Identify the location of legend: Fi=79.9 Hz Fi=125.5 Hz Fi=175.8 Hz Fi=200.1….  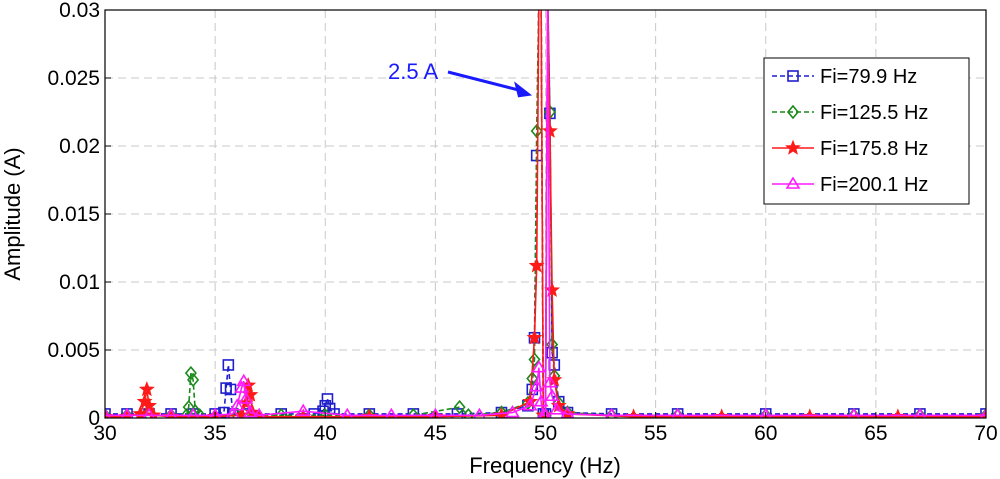
(866, 131).